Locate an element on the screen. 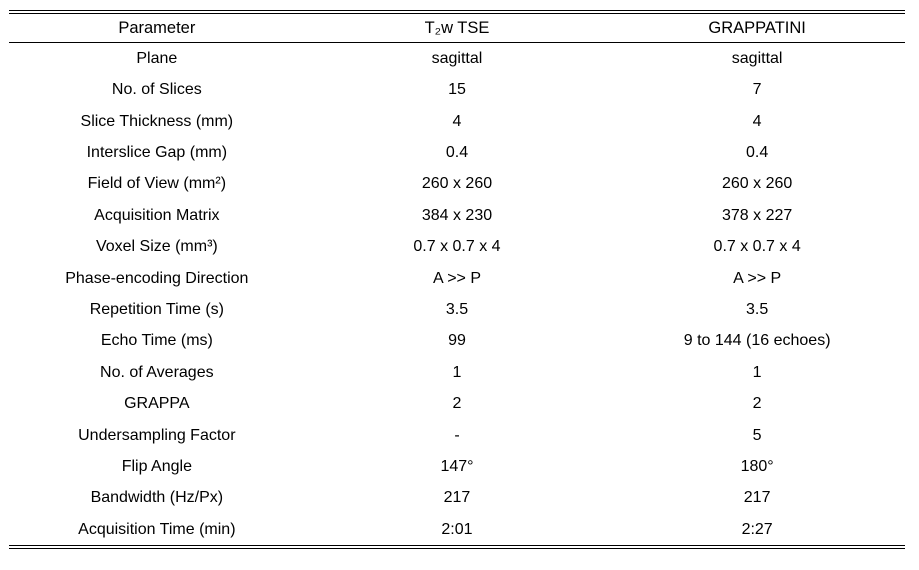  row-t2w-tse-value: 147° is located at coordinates (457, 466).